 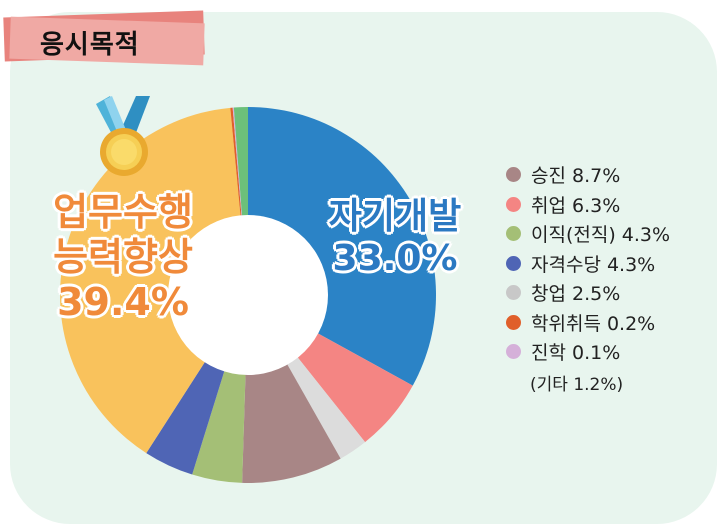 What do you see at coordinates (601, 235) in the screenshot?
I see `legend-label: 이직(전직) 4.3%` at bounding box center [601, 235].